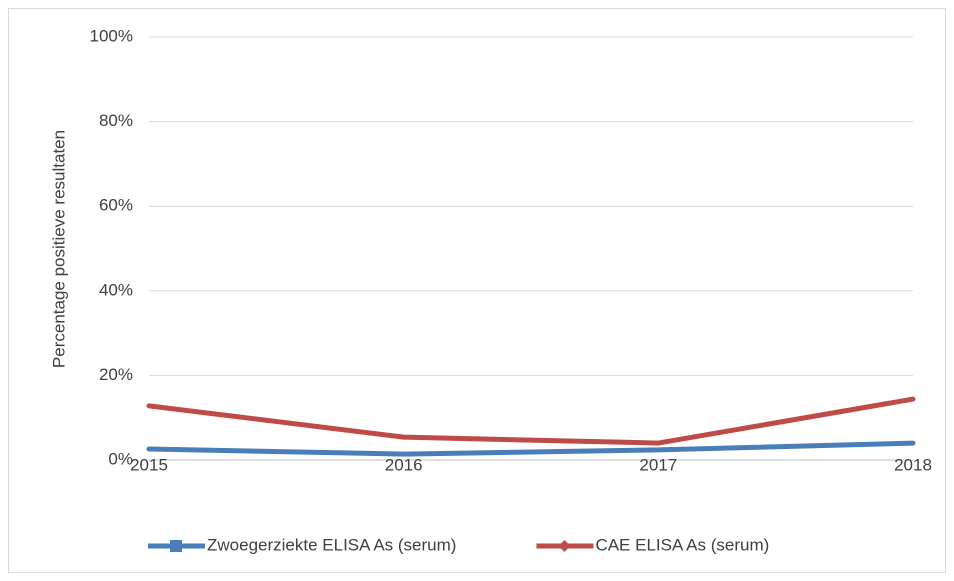  I want to click on y-tick-label: 0%, so click(120, 458).